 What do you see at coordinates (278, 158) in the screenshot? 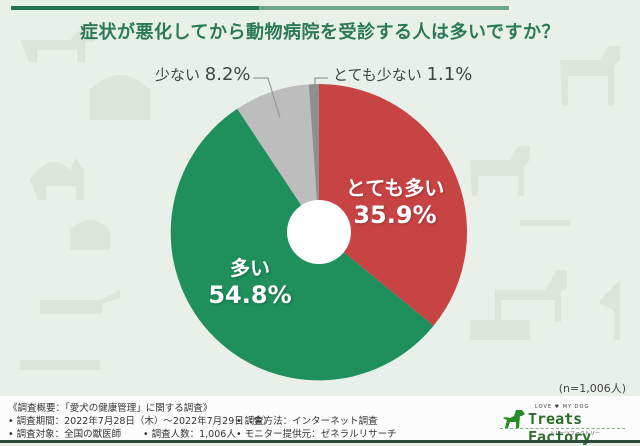
I see `slice-few` at bounding box center [278, 158].